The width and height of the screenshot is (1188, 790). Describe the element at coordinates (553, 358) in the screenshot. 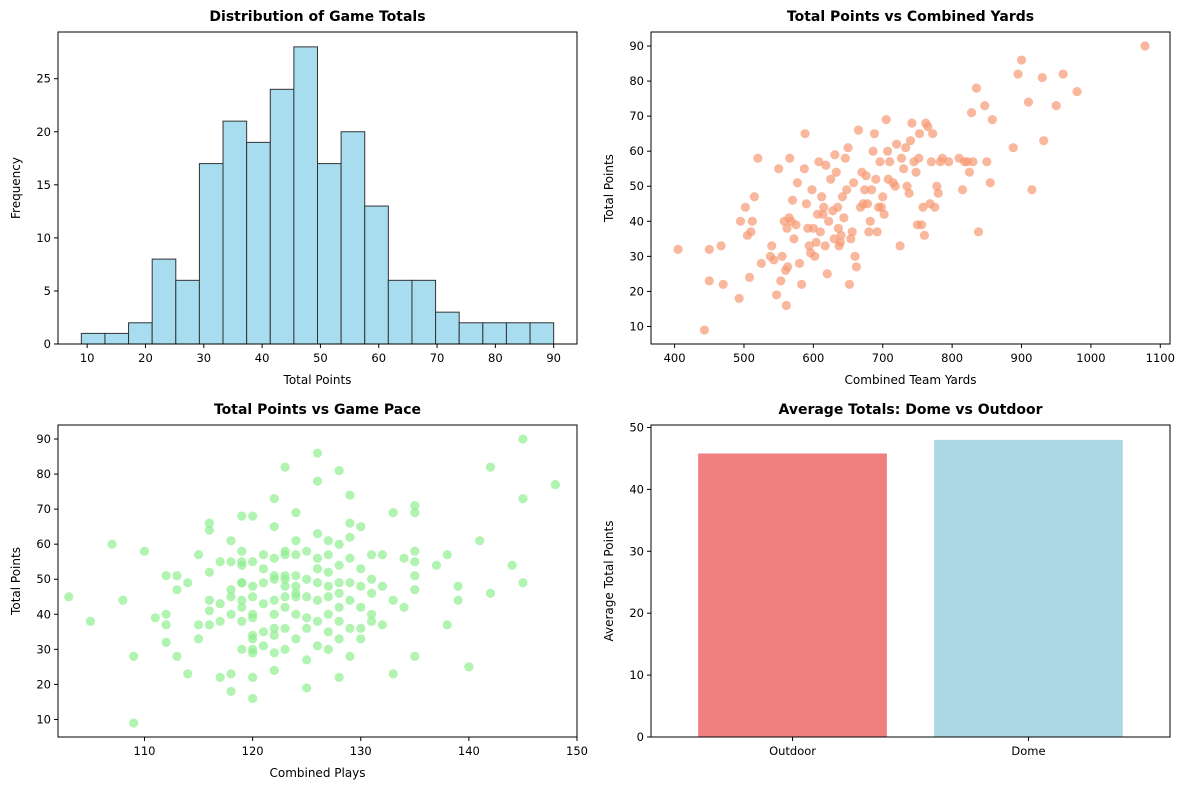

I see `x-tick-label: 90` at that location.